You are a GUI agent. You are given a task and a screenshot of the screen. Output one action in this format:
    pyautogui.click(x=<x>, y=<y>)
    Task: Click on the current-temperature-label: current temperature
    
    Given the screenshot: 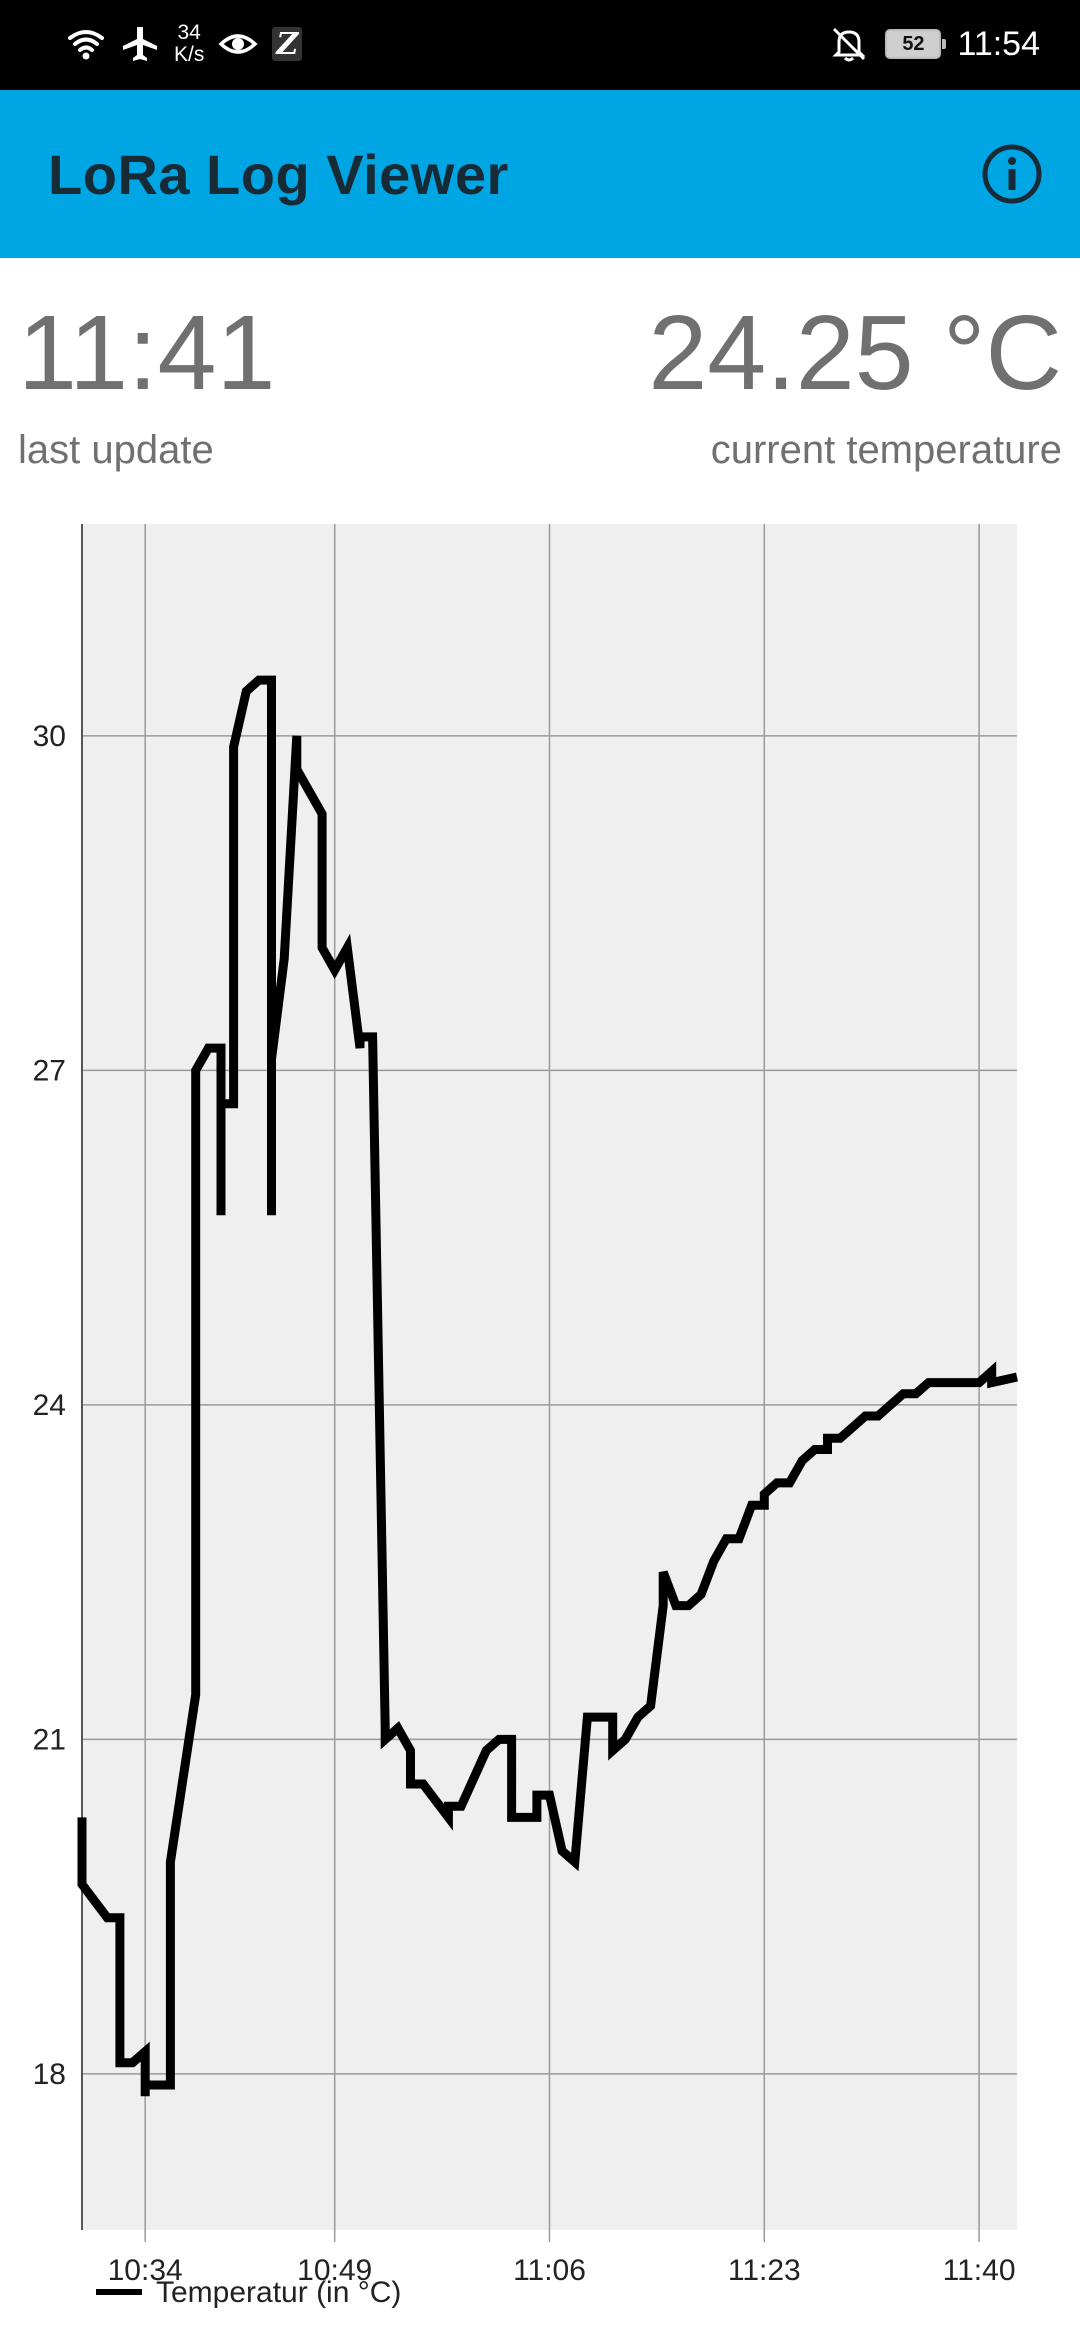 What is the action you would take?
    pyautogui.click(x=886, y=450)
    